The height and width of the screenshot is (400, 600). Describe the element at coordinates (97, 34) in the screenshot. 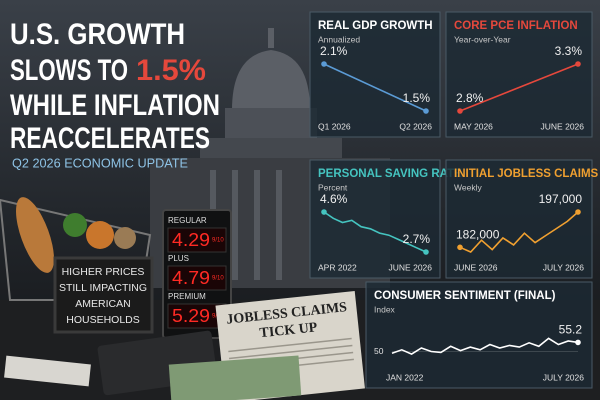

I see `headline-line: U.S. GROWTH` at that location.